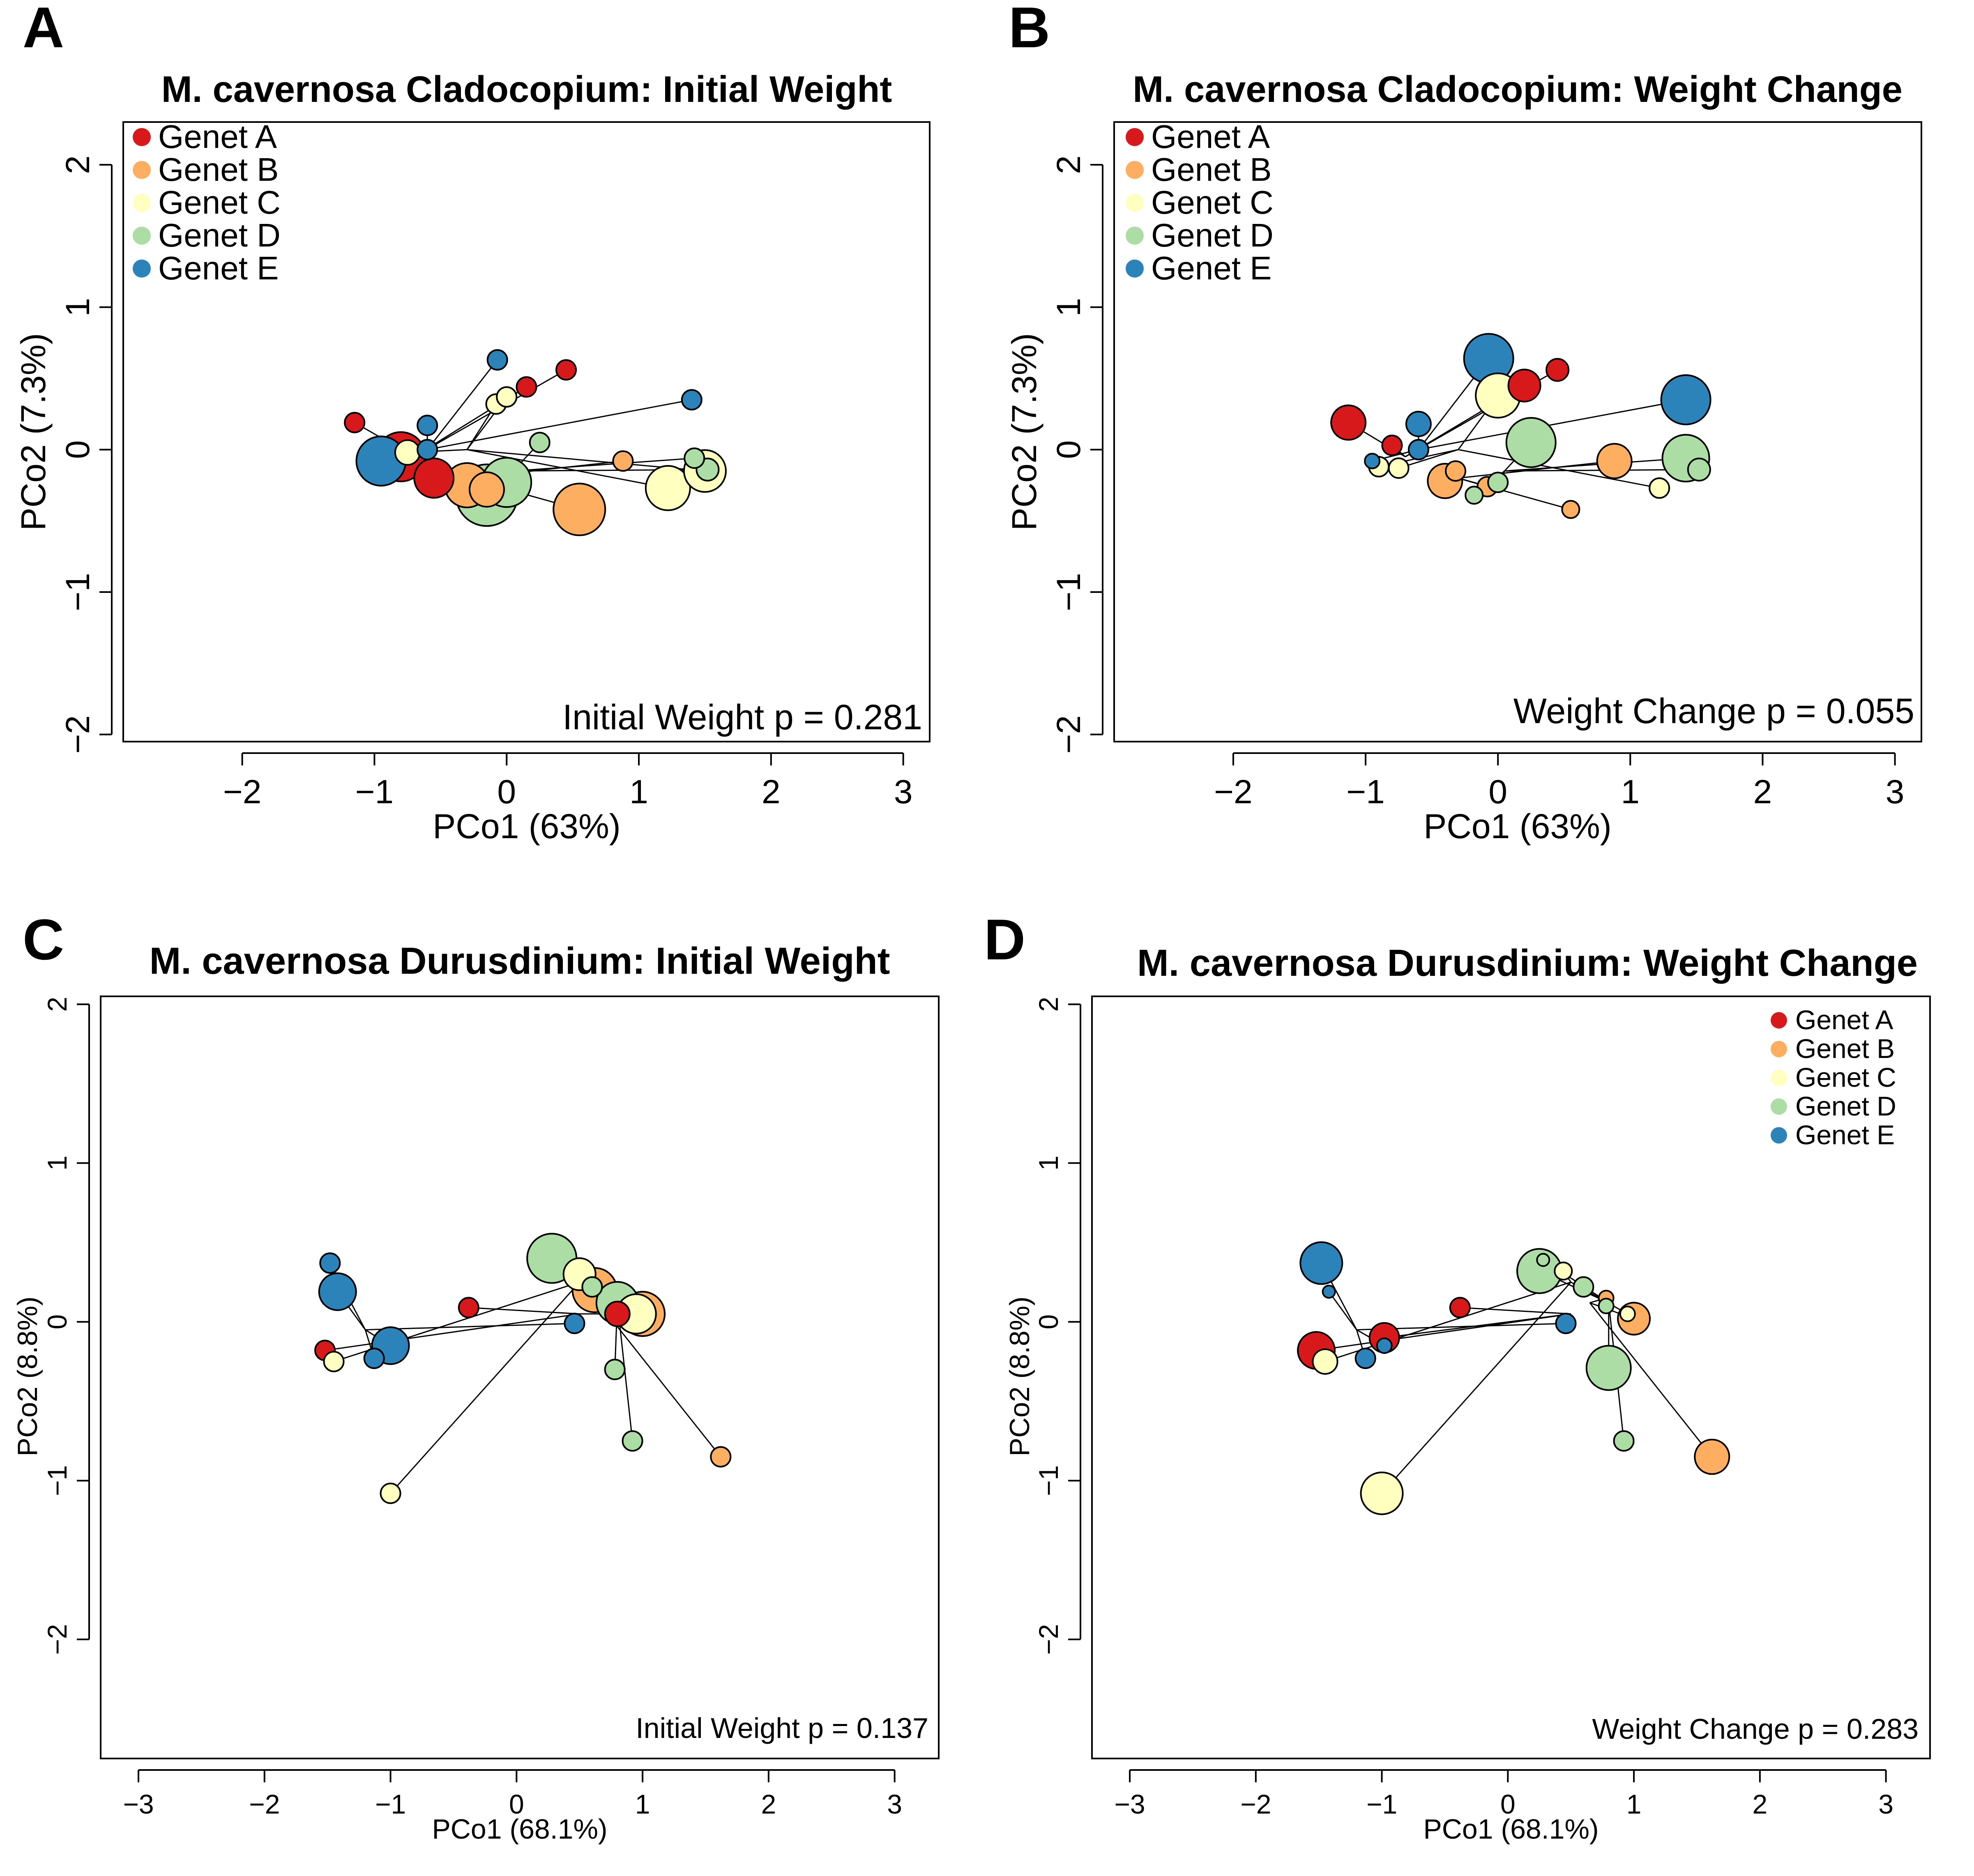  I want to click on panel-a-title: M. cavernosa Cladocopium: Initial Weight, so click(527, 90).